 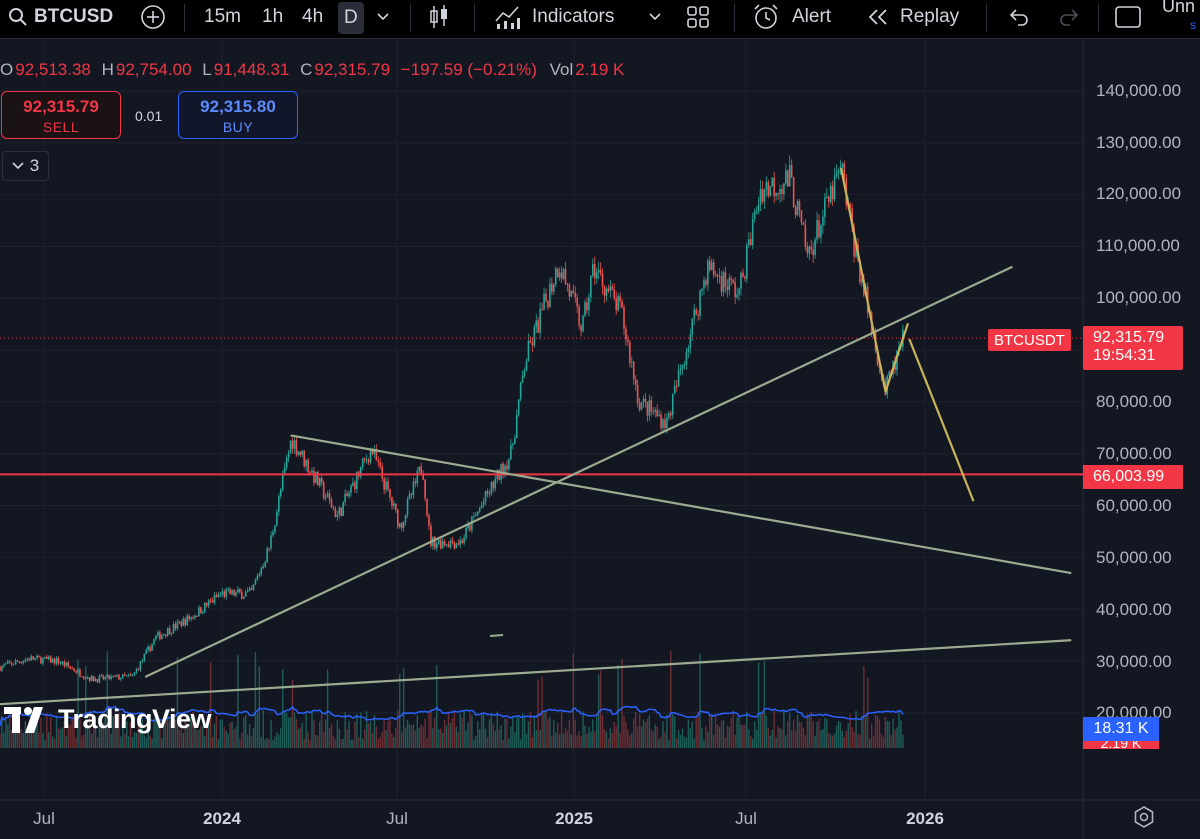 I want to click on buy-button: 92,315.80 BUY, so click(x=238, y=115).